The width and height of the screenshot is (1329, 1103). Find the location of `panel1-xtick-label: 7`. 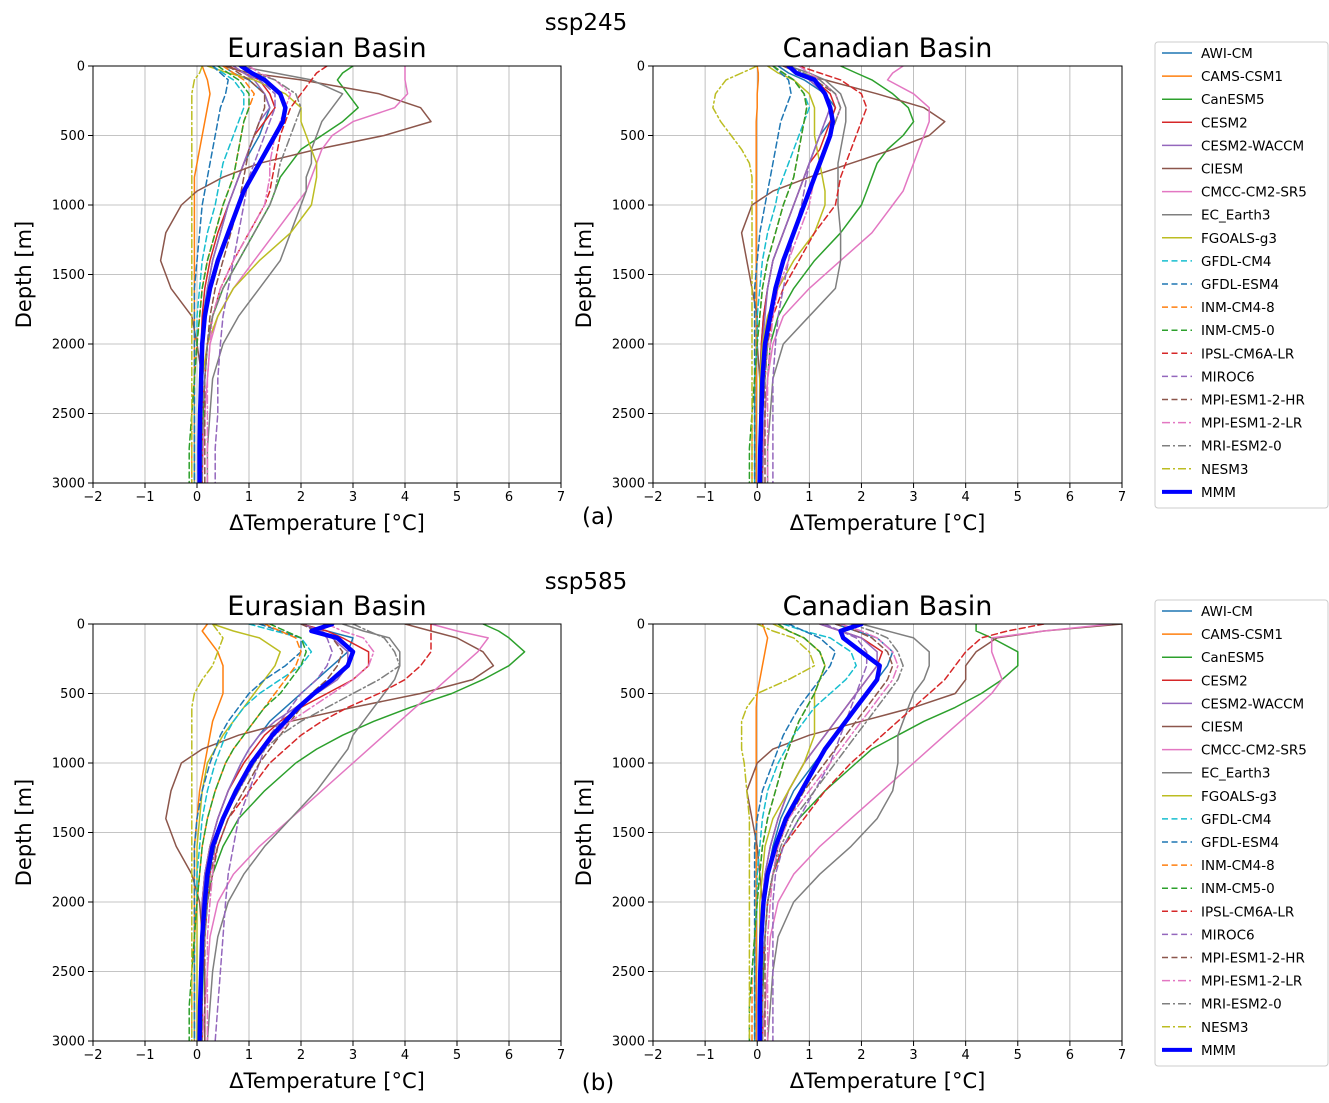

panel1-xtick-label: 7 is located at coordinates (1122, 497).